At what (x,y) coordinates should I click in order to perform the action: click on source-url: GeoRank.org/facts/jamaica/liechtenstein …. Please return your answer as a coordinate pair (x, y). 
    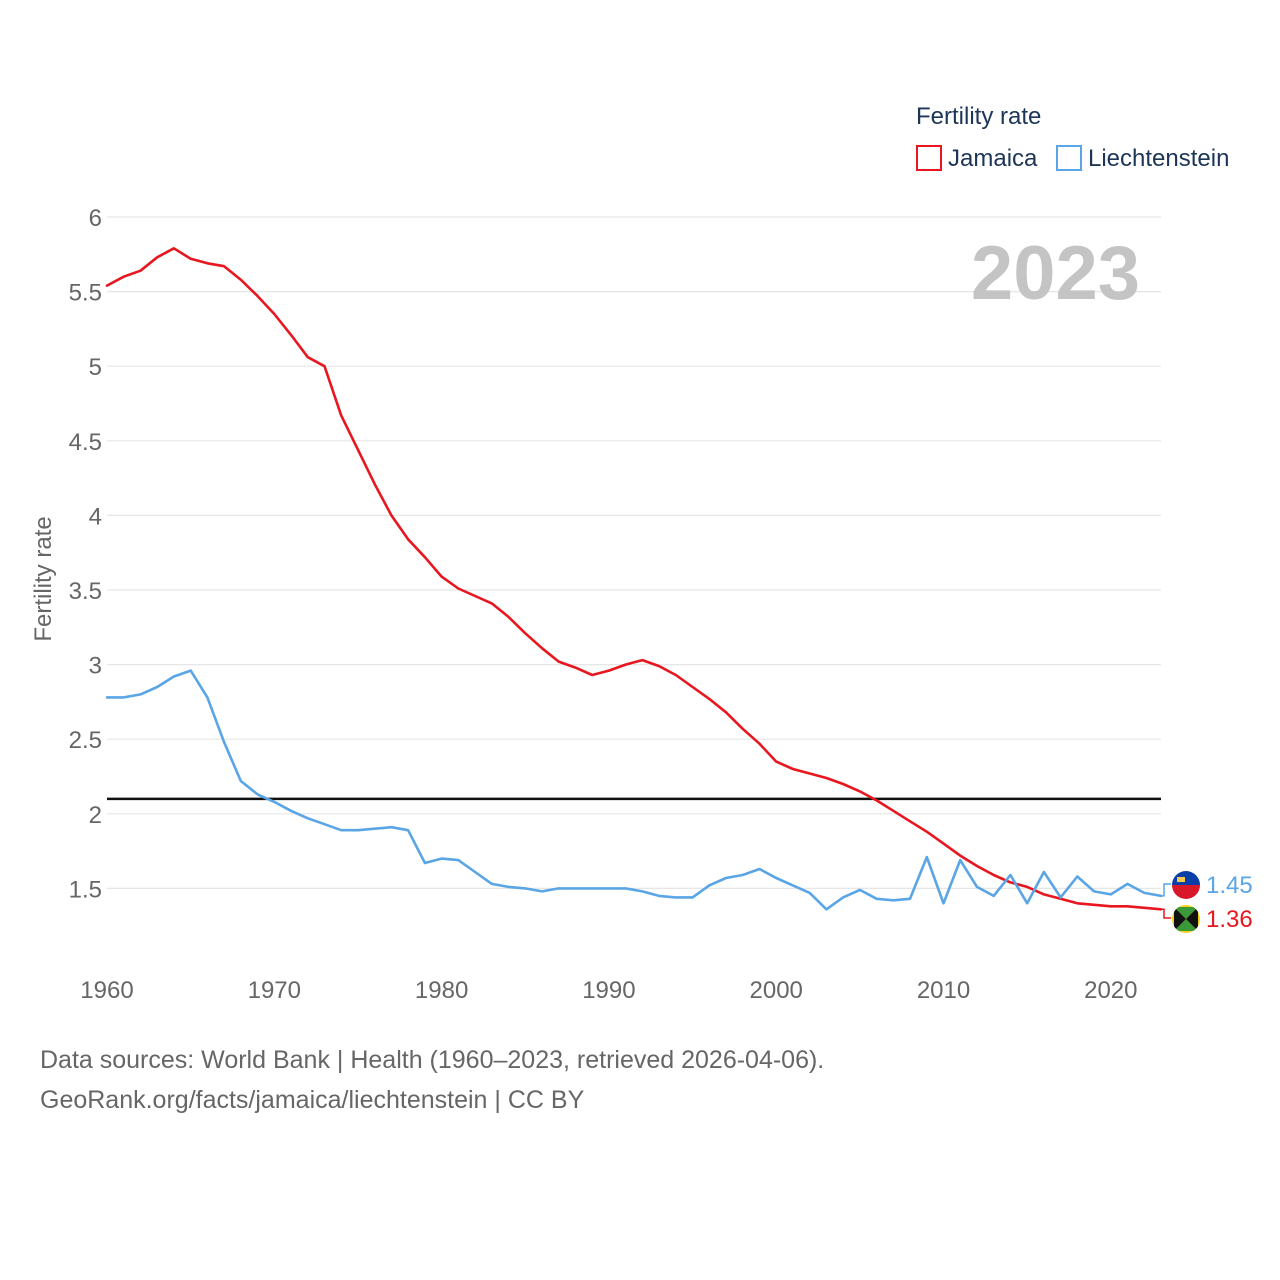
    Looking at the image, I should click on (312, 1100).